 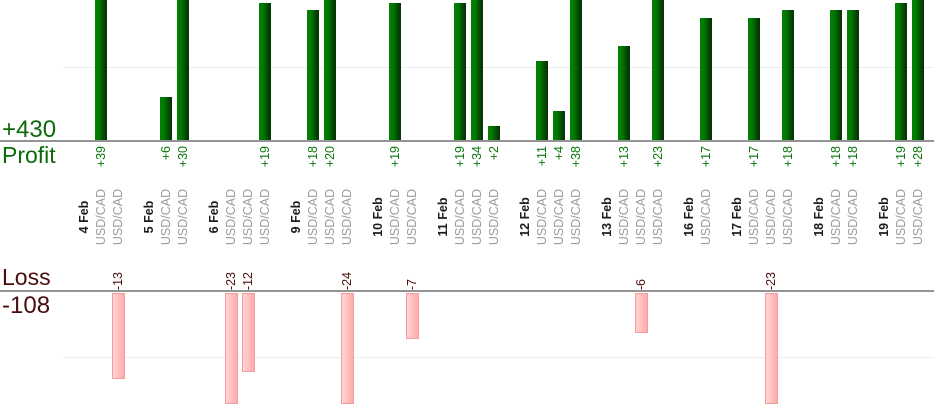 I want to click on date-label: 18 Feb, so click(x=819, y=217).